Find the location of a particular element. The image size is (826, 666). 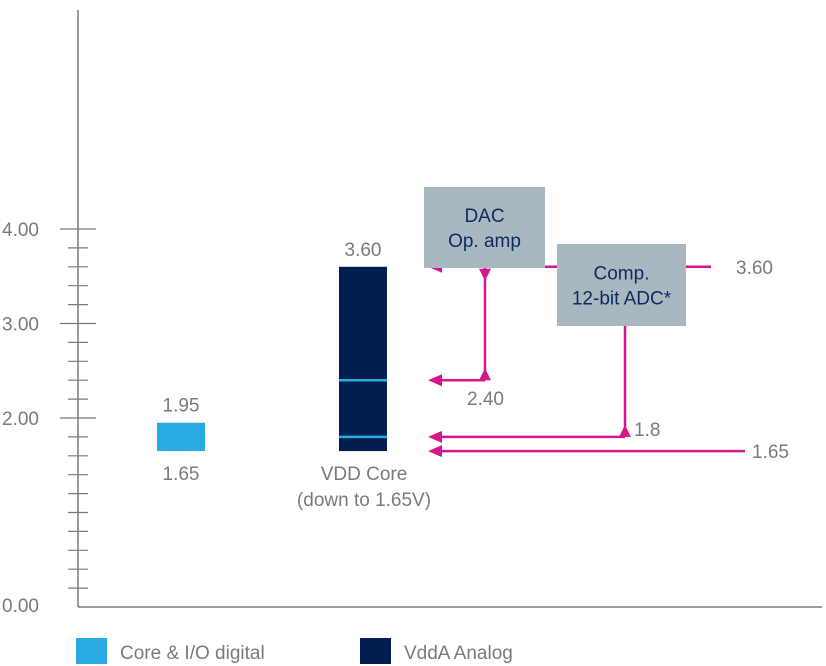

adc-range-box-label: 12-bit ADC* is located at coordinates (622, 299).